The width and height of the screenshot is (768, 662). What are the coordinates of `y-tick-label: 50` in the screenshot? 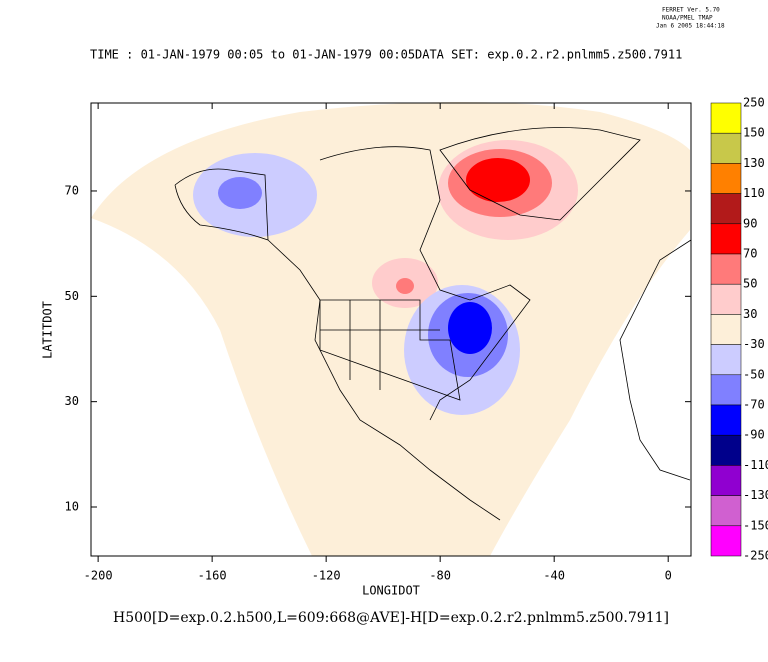 It's located at (72, 296).